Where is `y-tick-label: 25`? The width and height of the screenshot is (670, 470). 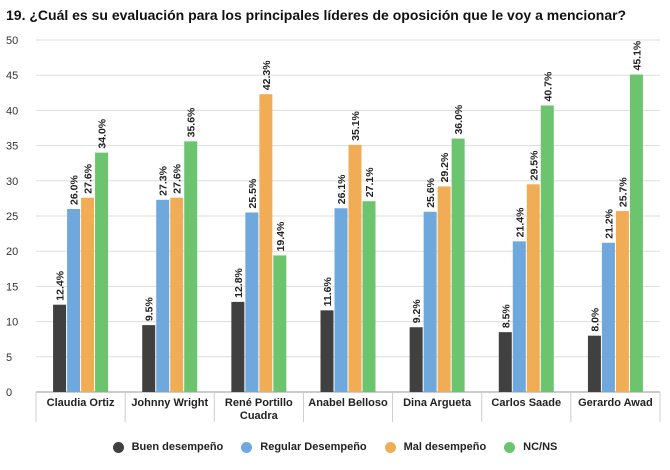 y-tick-label: 25 is located at coordinates (12, 217).